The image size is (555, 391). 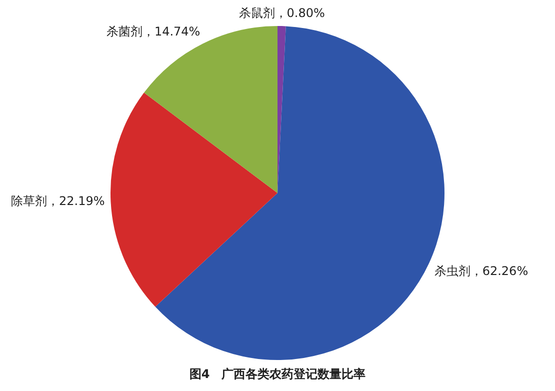 What do you see at coordinates (452, 271) in the screenshot?
I see `slice-label: 杀虫剂` at bounding box center [452, 271].